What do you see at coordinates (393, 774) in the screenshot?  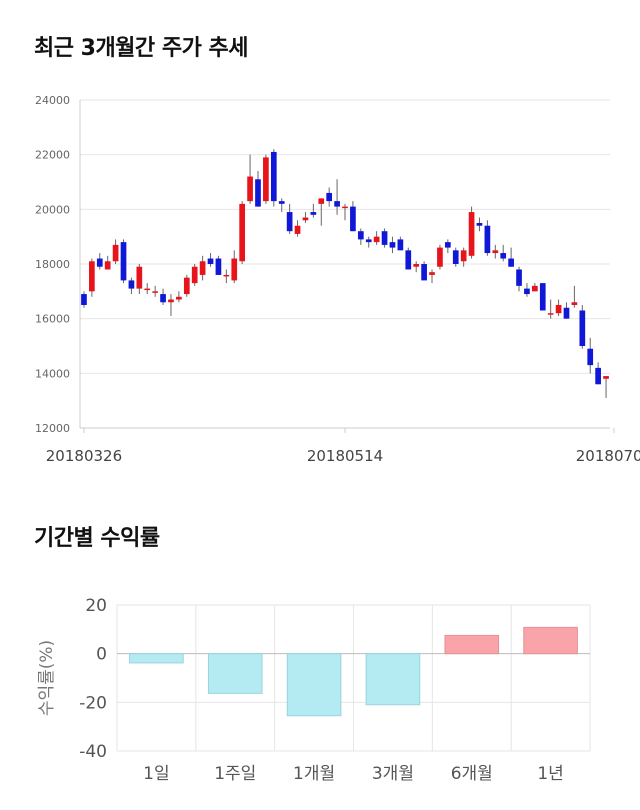 I see `category-label: 3개월` at bounding box center [393, 774].